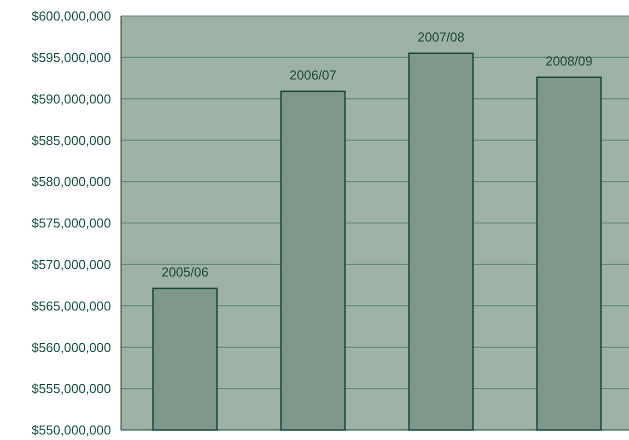  Describe the element at coordinates (185, 272) in the screenshot. I see `x-tick-label: 2005/06` at that location.